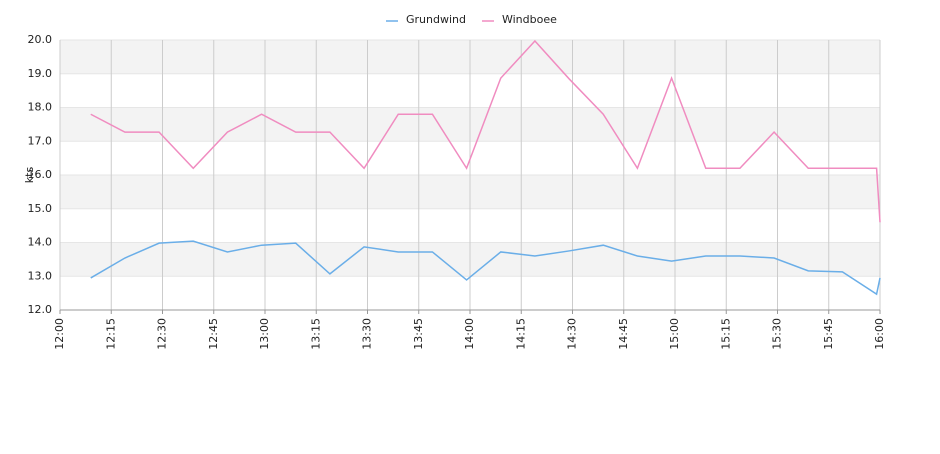 This screenshot has width=940, height=454. I want to click on y-tick-label: 15.0, so click(40, 208).